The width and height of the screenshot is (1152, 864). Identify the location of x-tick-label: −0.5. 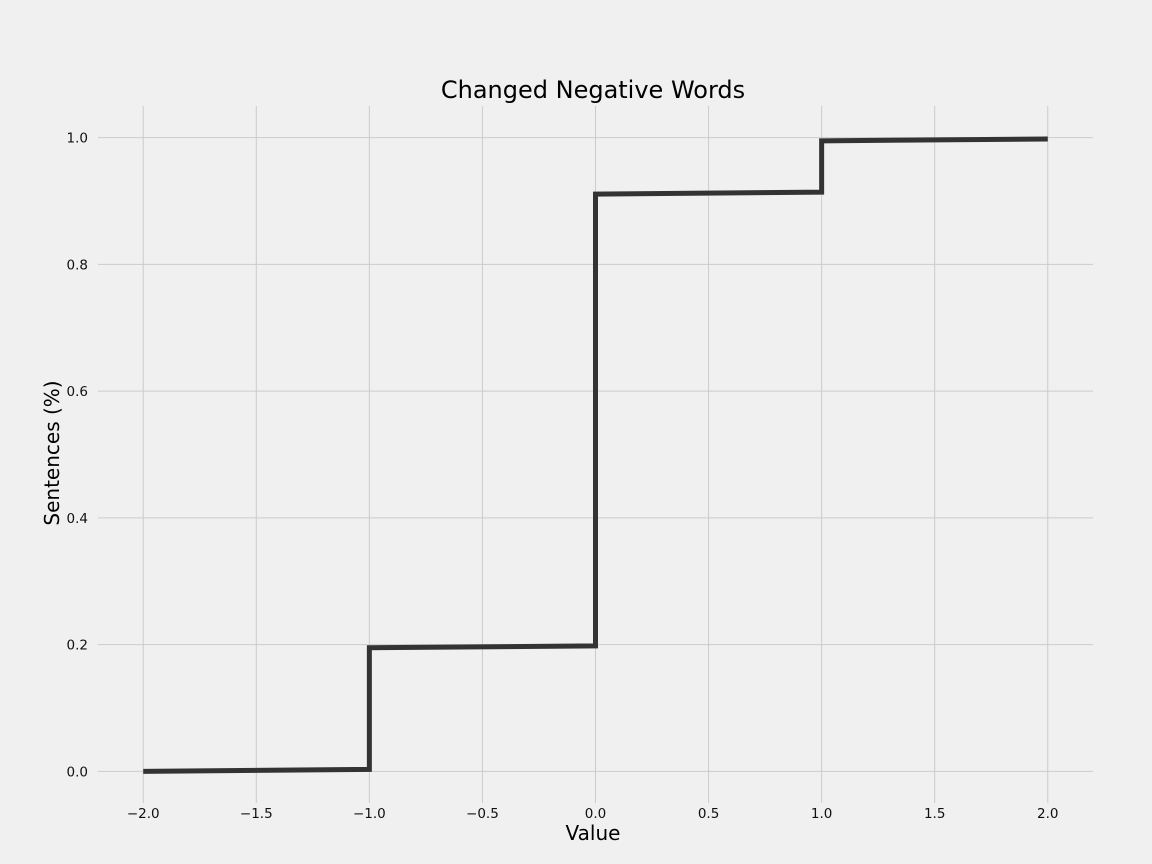
(482, 814).